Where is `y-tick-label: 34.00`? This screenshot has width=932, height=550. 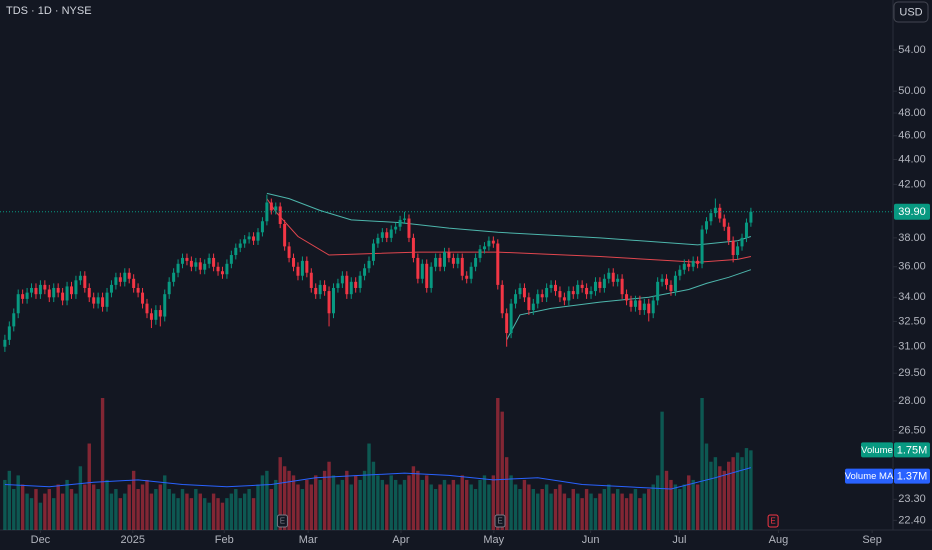
y-tick-label: 34.00 is located at coordinates (912, 297).